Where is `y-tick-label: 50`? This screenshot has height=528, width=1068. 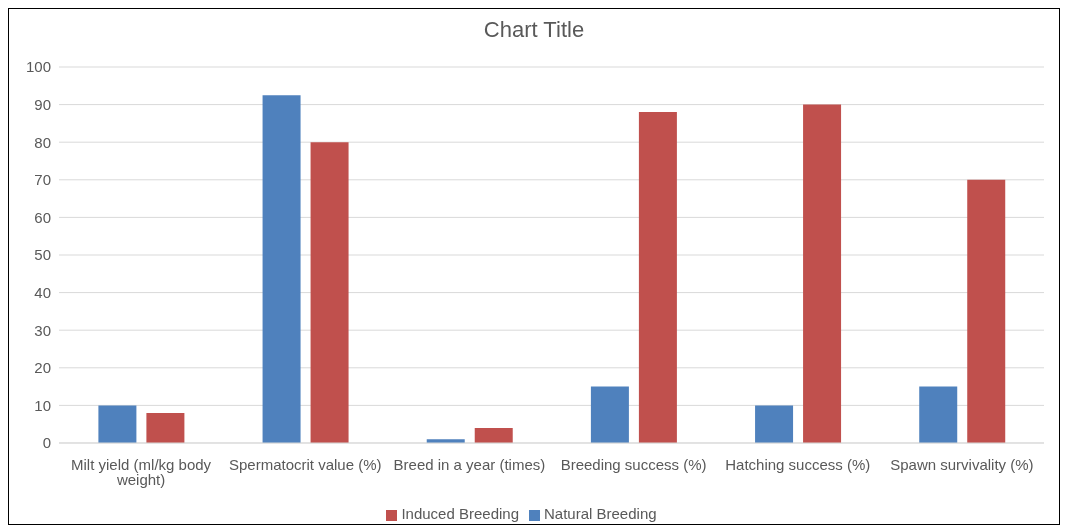 y-tick-label: 50 is located at coordinates (42, 255).